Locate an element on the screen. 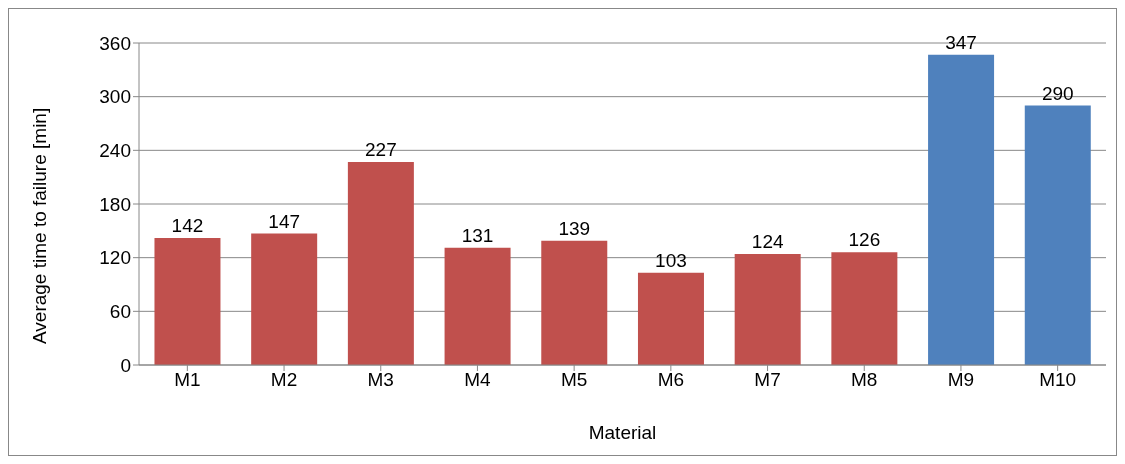 The width and height of the screenshot is (1125, 464). x-tick-label: M4 is located at coordinates (478, 380).